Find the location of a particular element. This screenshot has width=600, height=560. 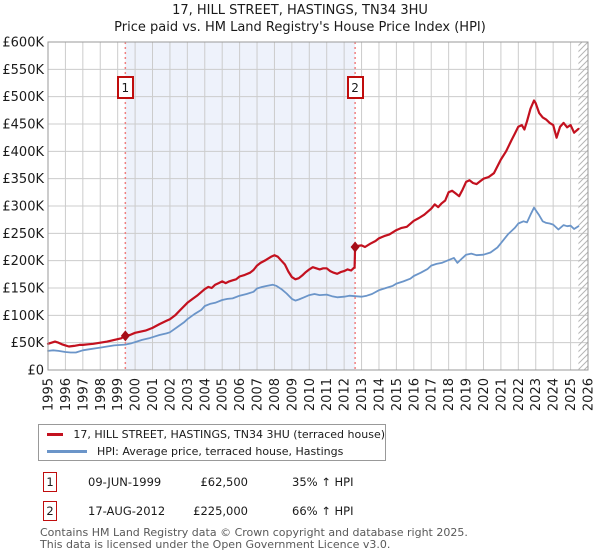

hpi-line-swatch is located at coordinates (67, 451).